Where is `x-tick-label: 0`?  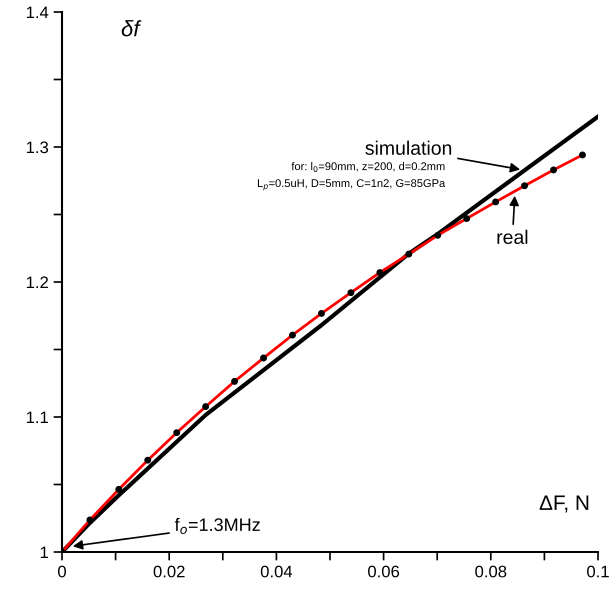 x-tick-label: 0 is located at coordinates (62, 572).